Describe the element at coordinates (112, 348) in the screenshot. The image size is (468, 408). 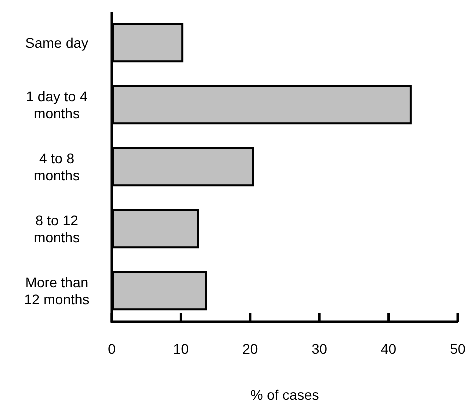
I see `x-tick-label: 0` at that location.